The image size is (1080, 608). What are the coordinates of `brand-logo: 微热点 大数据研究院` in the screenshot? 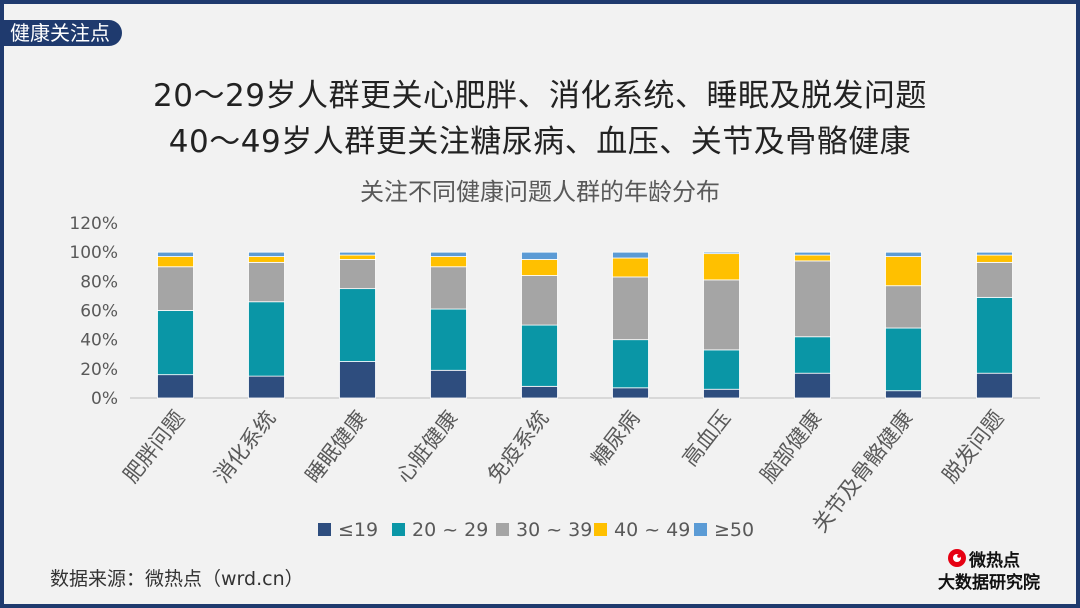 It's located at (989, 571).